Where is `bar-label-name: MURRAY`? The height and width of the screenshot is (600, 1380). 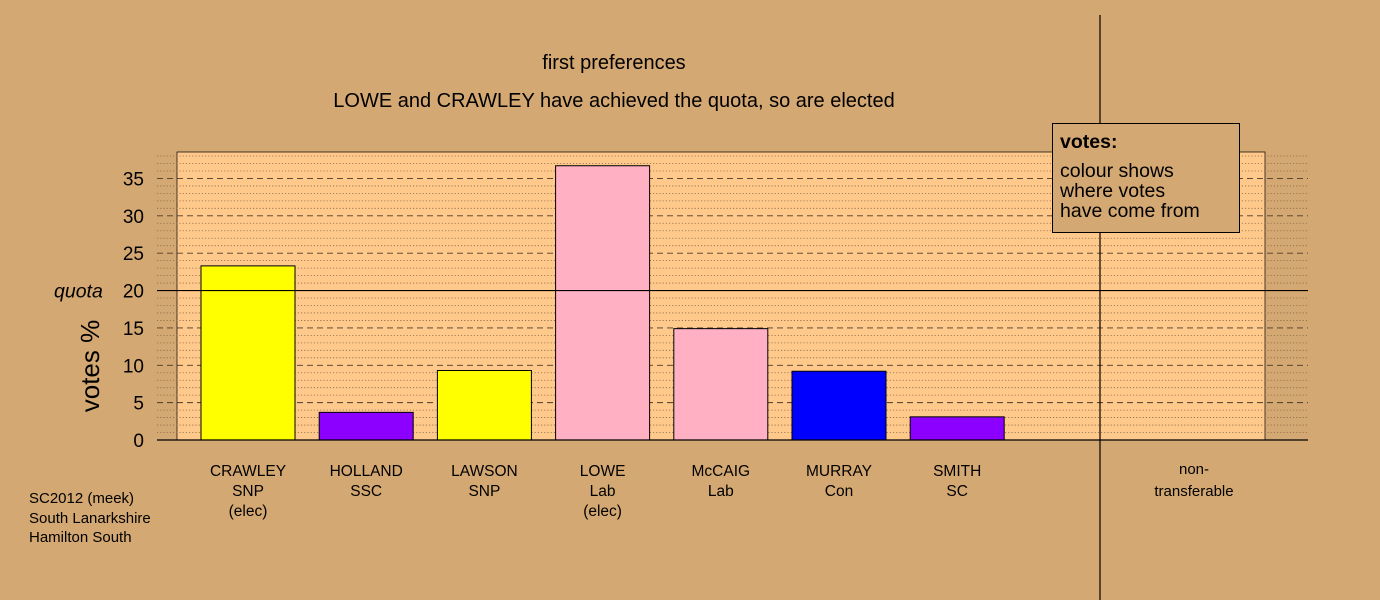 bar-label-name: MURRAY is located at coordinates (839, 471).